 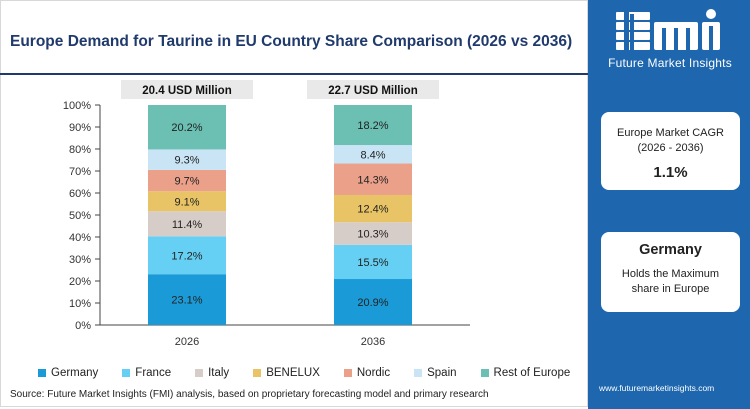 I want to click on website-url: www.futuremarketinsights.com, so click(x=657, y=388).